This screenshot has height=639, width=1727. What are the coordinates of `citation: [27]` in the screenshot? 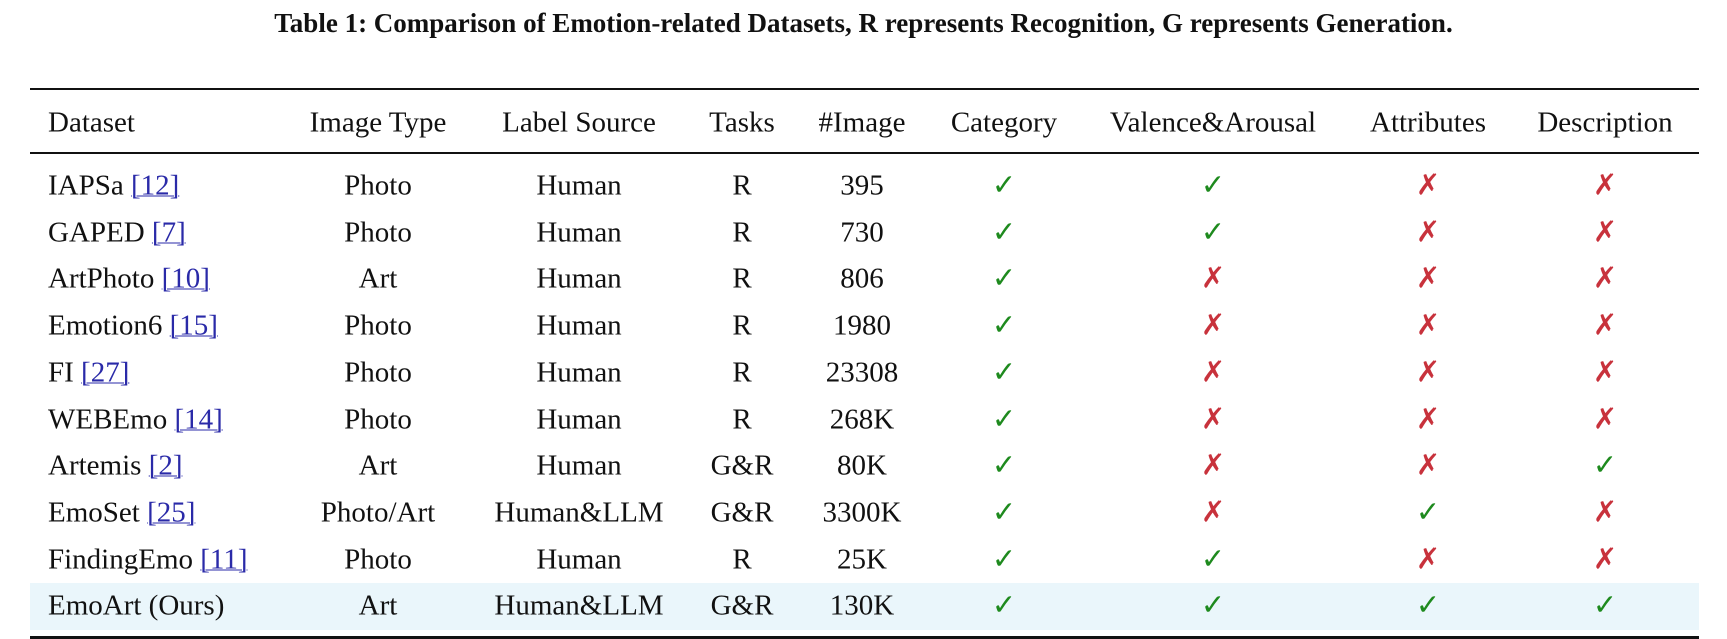 It's located at (105, 372).